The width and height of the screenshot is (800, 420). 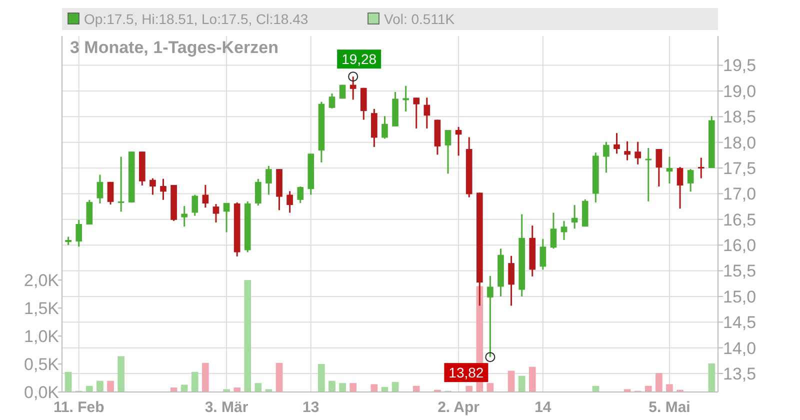 I want to click on y-tick-label: 18,0, so click(x=739, y=142).